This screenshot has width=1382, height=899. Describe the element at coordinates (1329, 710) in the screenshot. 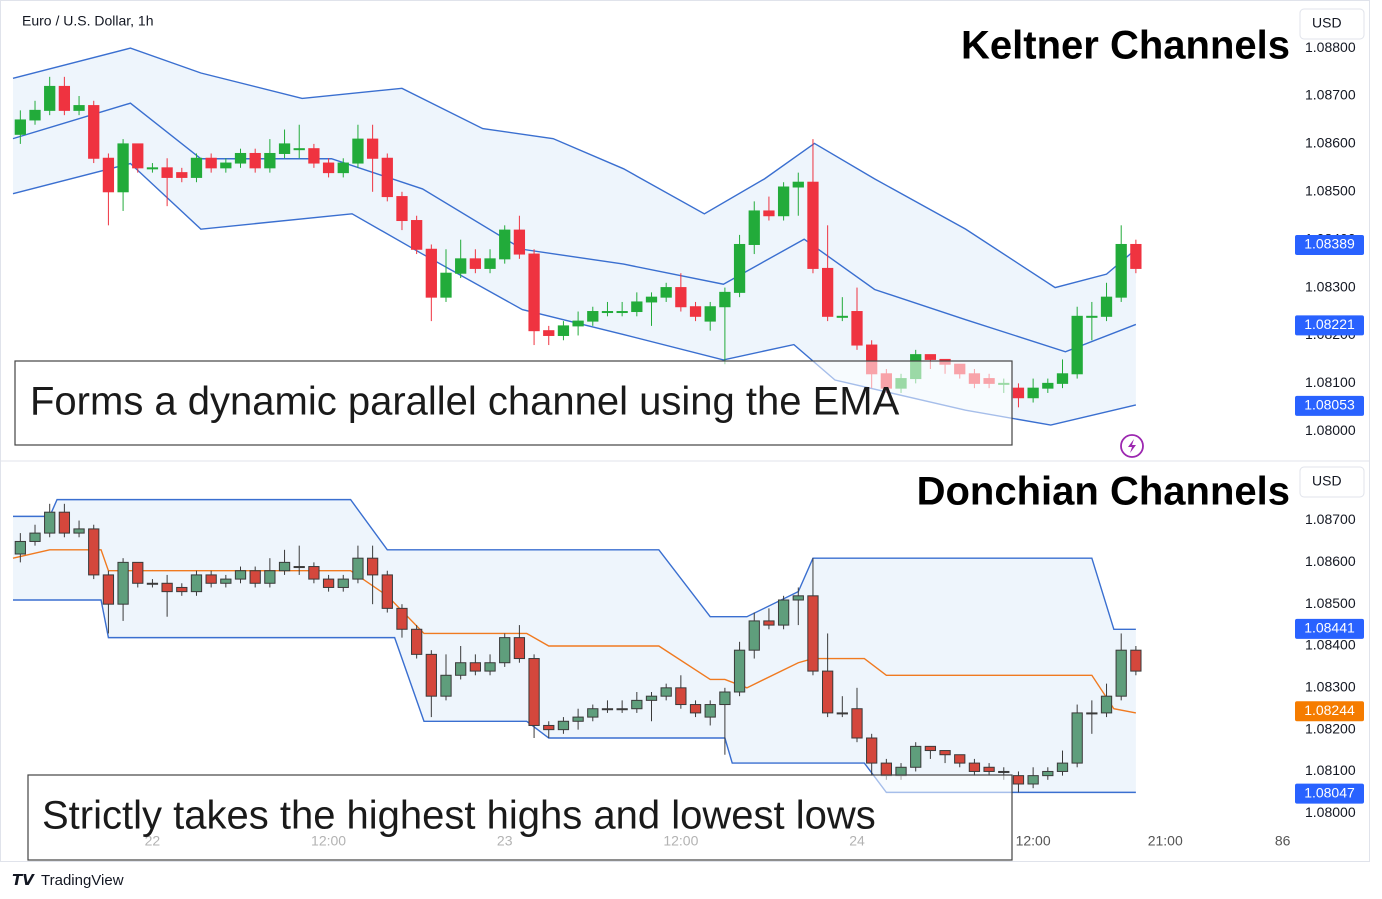

I see `price-tag-label: 1.08244` at that location.